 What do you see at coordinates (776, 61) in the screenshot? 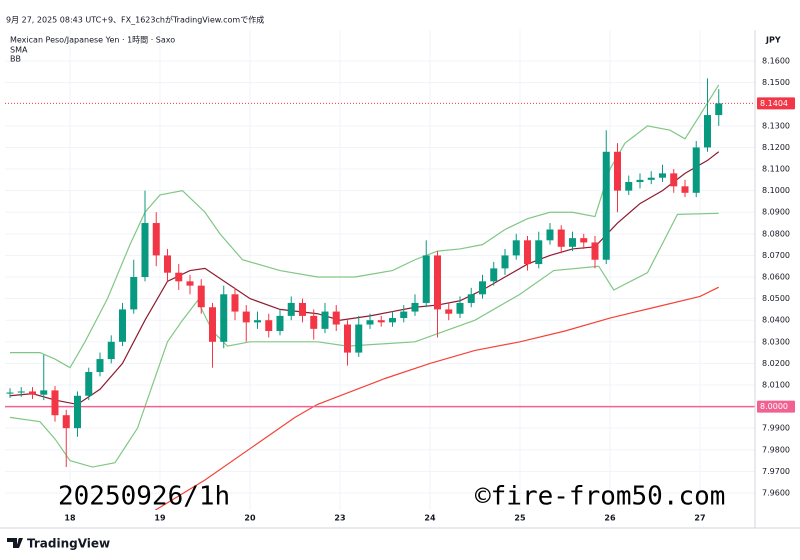
I see `y-tick-label: 8.1600` at bounding box center [776, 61].